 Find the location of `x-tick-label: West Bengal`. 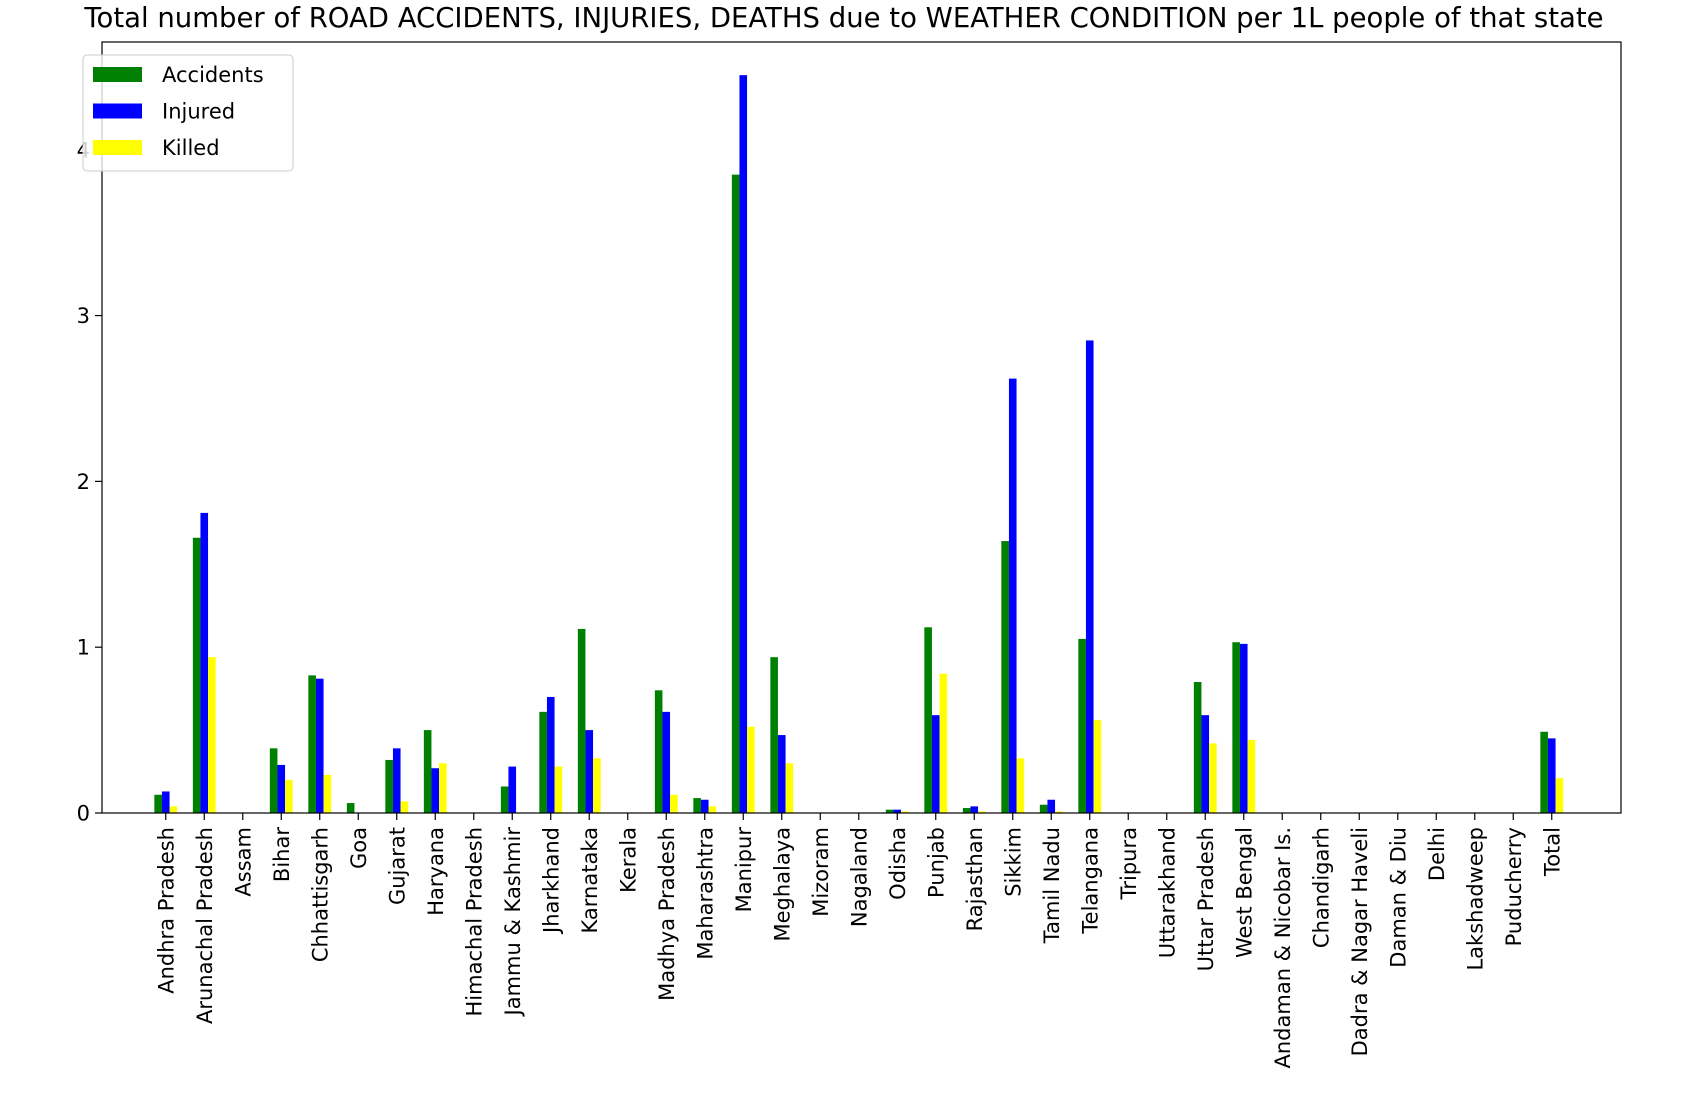

x-tick-label: West Bengal is located at coordinates (1244, 892).